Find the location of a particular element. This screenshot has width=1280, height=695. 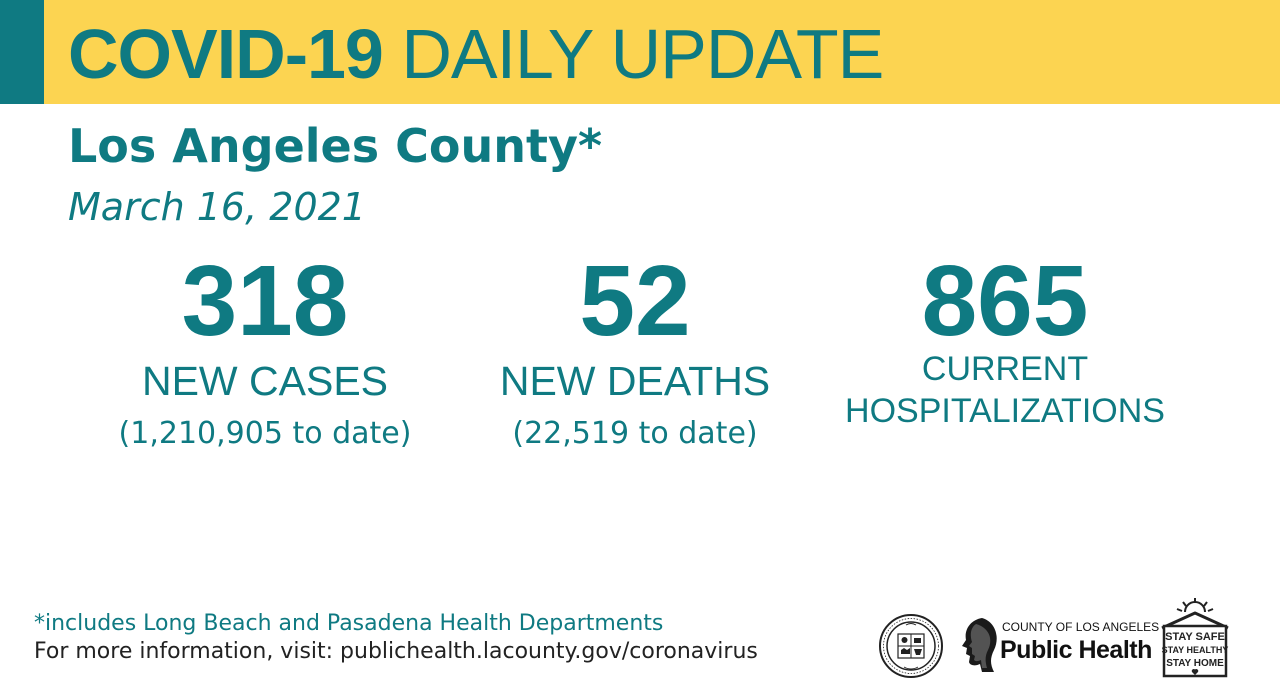

sun-icon is located at coordinates (1195, 605).